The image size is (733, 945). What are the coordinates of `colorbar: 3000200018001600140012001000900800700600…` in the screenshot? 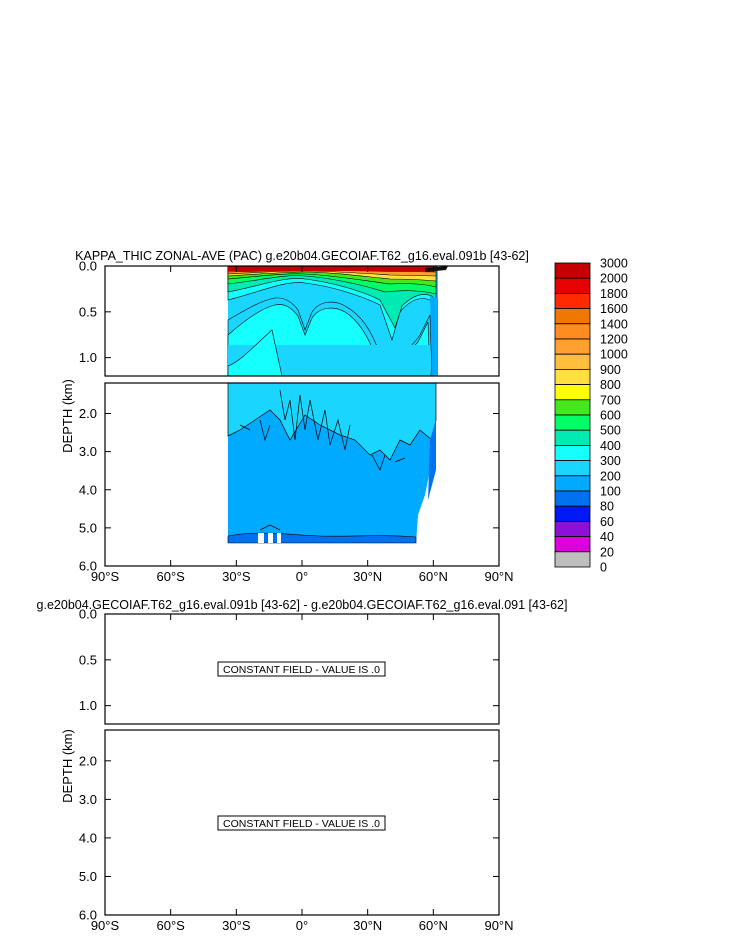 It's located at (591, 416).